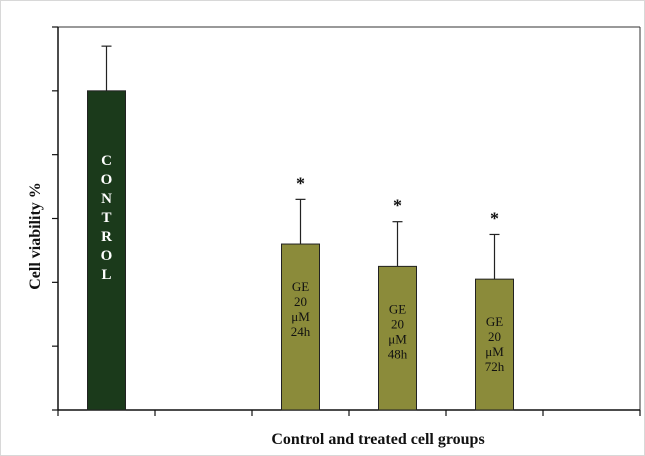 The height and width of the screenshot is (456, 645). What do you see at coordinates (106, 161) in the screenshot?
I see `control-bar-label-letter: C` at bounding box center [106, 161].